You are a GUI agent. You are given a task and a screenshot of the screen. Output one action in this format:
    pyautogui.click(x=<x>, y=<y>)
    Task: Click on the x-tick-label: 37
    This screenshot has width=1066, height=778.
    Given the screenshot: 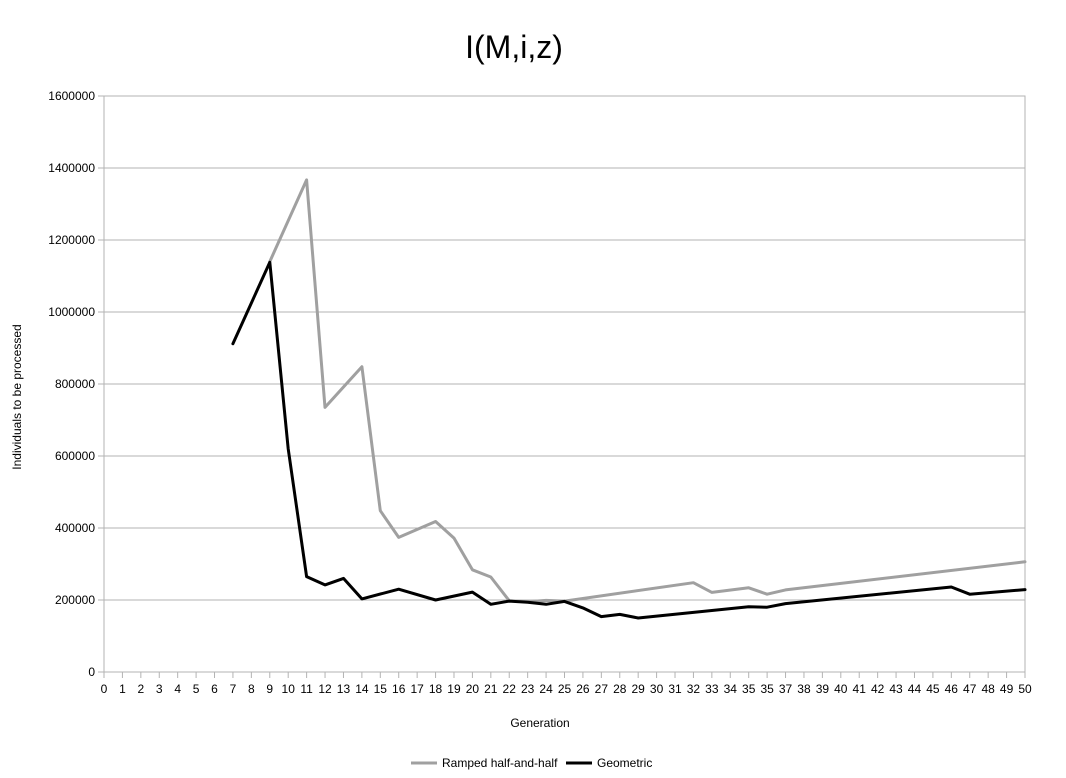 What is the action you would take?
    pyautogui.click(x=786, y=689)
    